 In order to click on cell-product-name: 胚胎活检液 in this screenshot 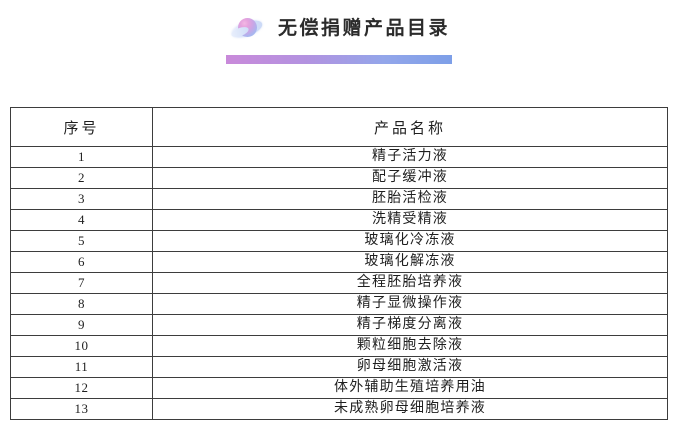, I will do `click(410, 199)`.